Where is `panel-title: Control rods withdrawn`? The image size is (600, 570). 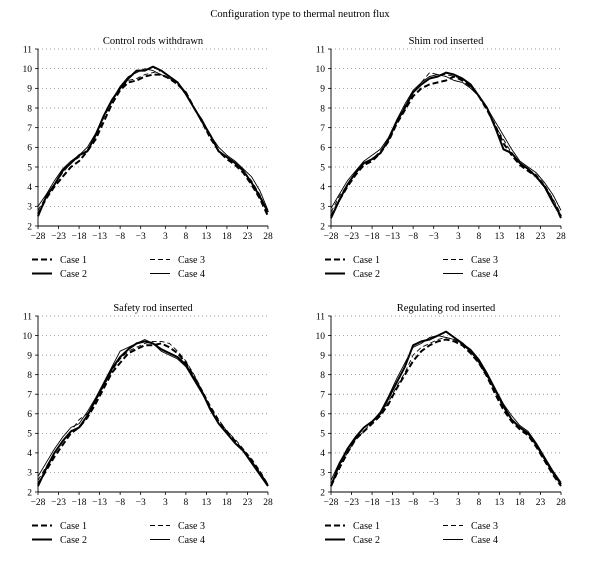
panel-title: Control rods withdrawn is located at coordinates (153, 41).